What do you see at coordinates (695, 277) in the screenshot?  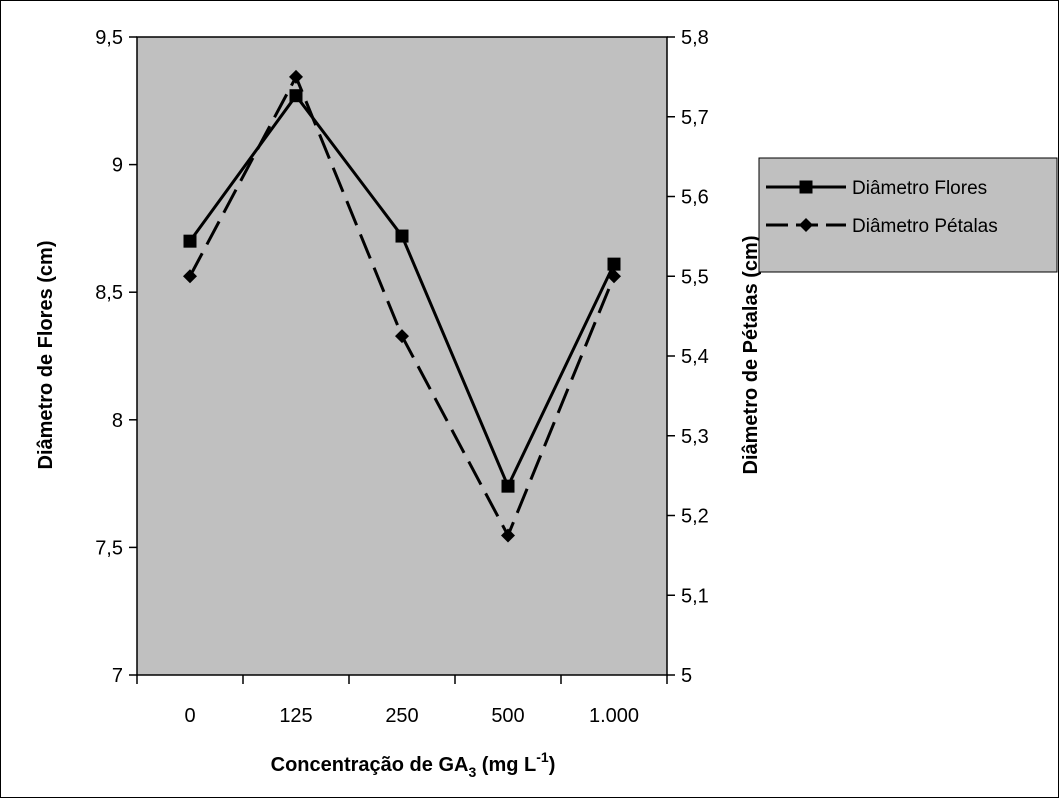 I see `right-tick-label: 5,5` at bounding box center [695, 277].